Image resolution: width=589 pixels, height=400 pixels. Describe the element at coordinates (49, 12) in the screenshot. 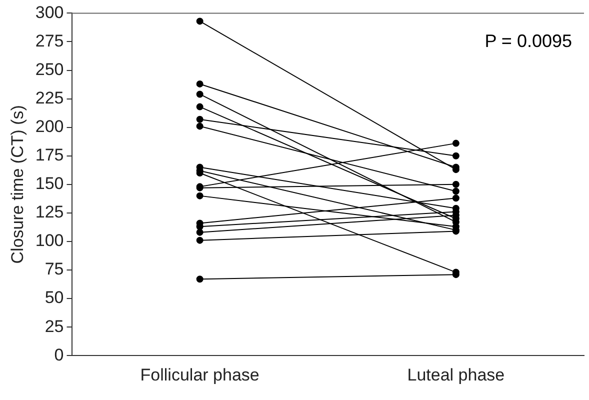

I see `y-tick-label: 300` at that location.